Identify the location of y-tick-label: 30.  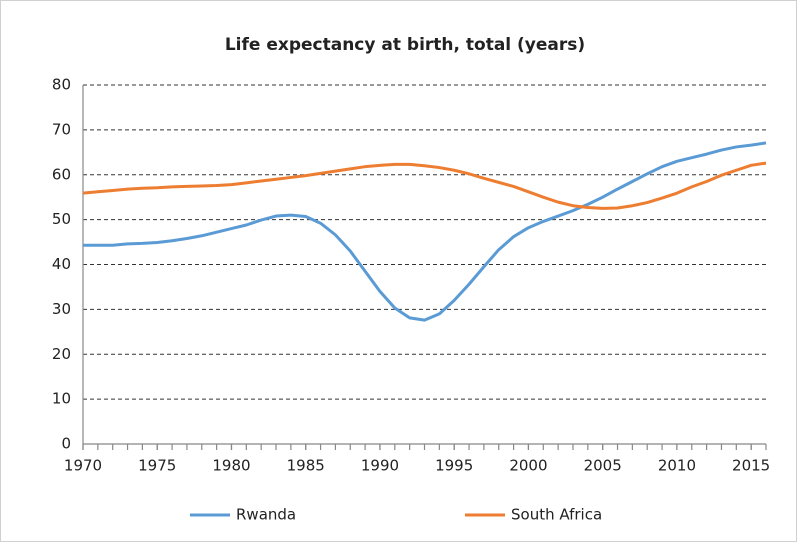
(61, 309).